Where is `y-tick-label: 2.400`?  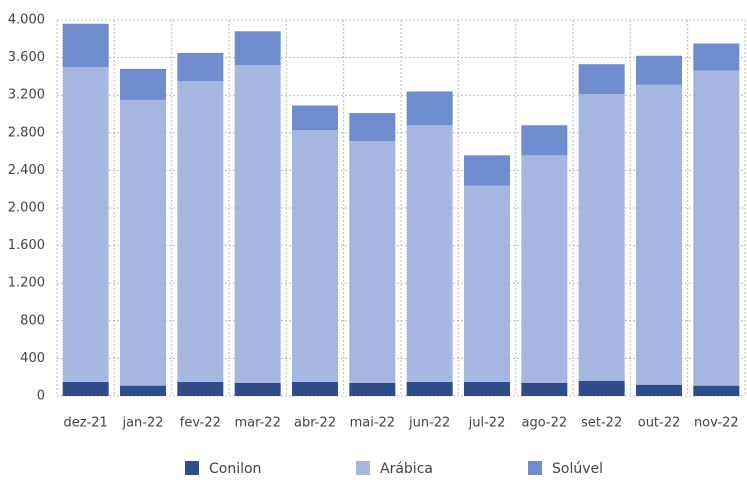
y-tick-label: 2.400 is located at coordinates (26, 170).